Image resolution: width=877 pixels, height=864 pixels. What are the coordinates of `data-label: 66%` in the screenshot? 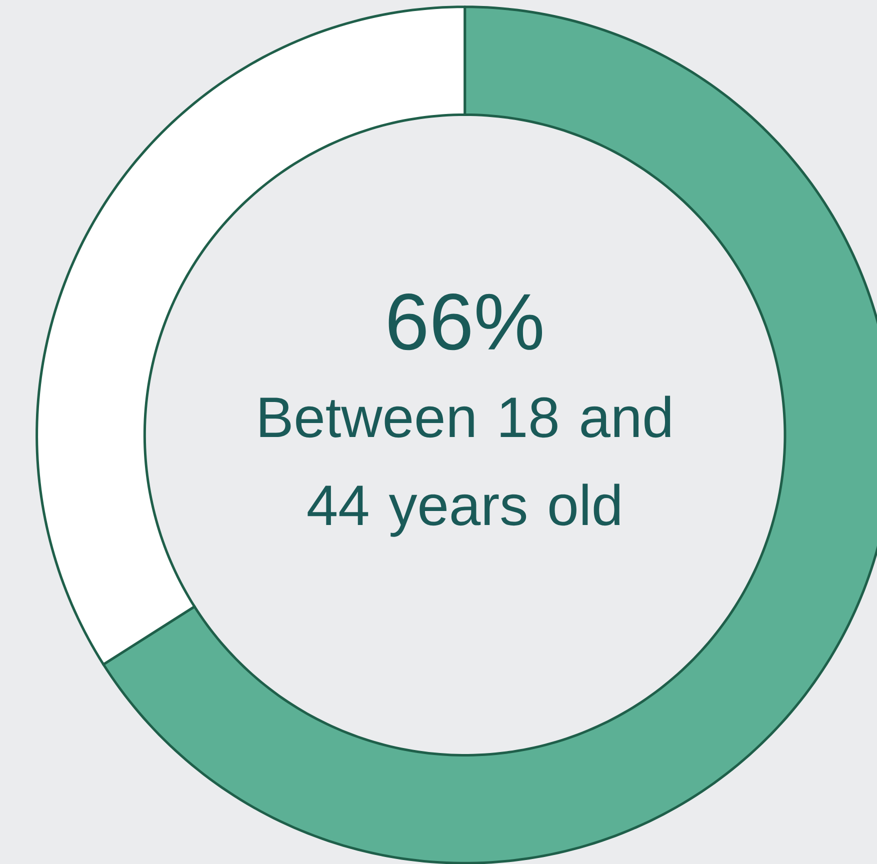 It's located at (465, 322).